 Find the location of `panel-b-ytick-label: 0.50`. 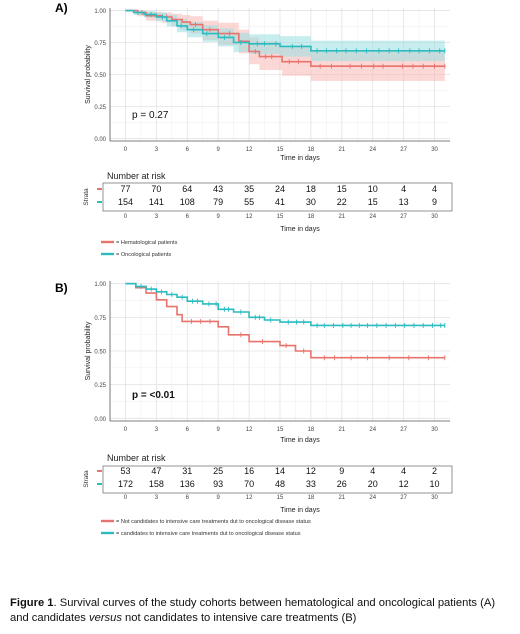

panel-b-ytick-label: 0.50 is located at coordinates (100, 353).